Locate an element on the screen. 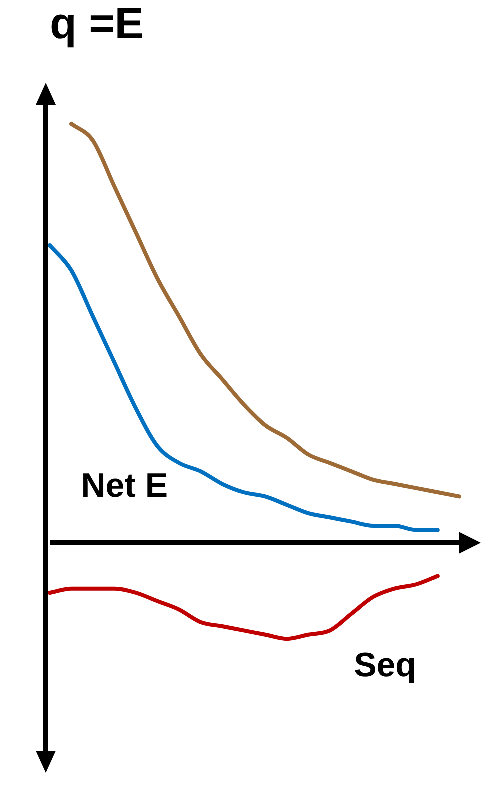  series-label: Net E is located at coordinates (124, 486).